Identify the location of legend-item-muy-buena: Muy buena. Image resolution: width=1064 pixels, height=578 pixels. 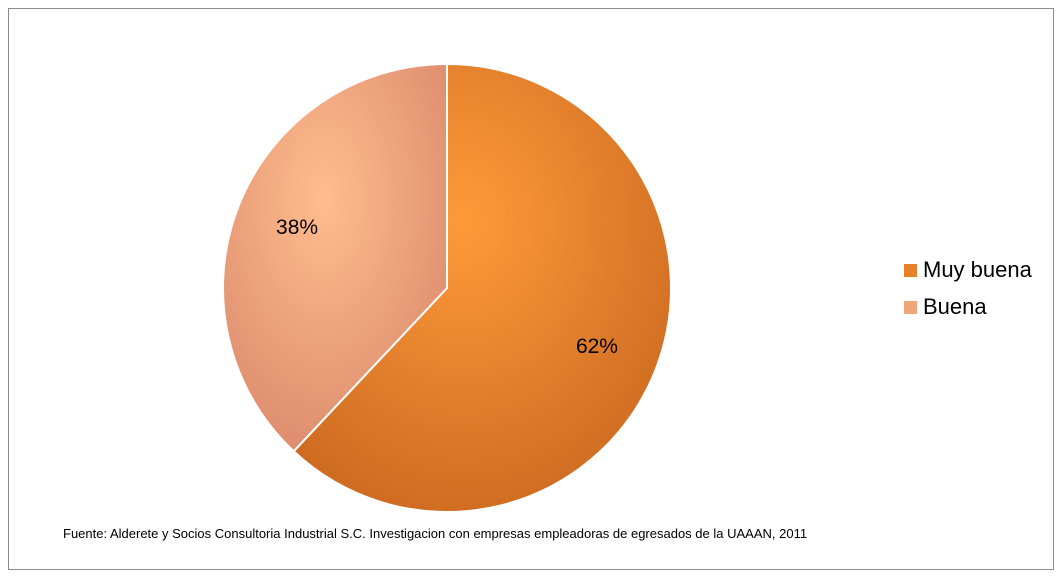
(968, 270).